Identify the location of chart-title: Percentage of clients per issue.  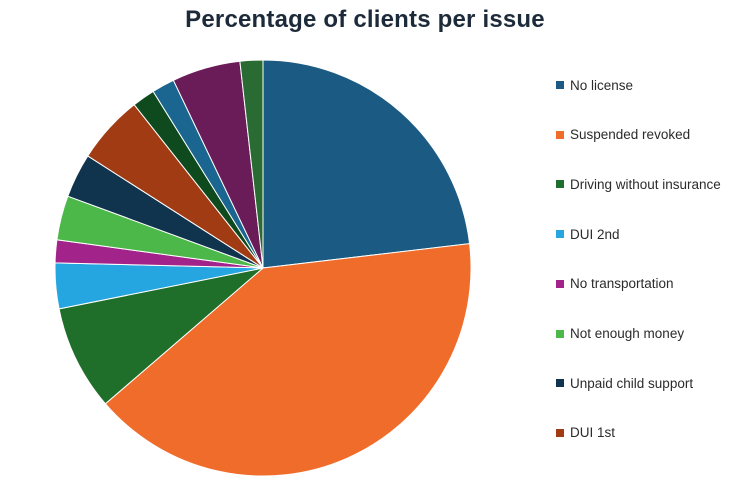
(365, 19).